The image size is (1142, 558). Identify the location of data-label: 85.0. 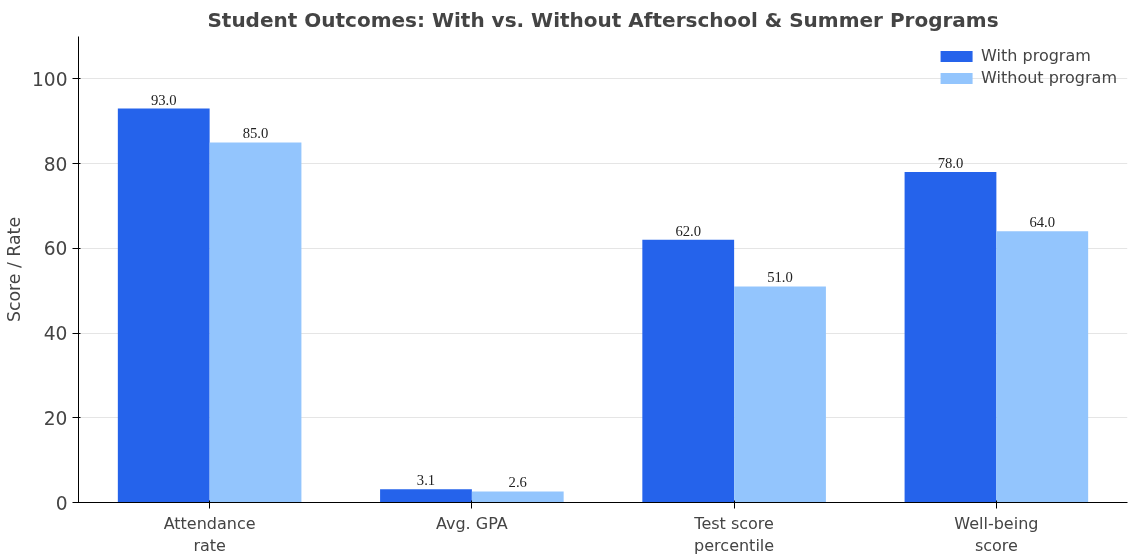
(255, 133).